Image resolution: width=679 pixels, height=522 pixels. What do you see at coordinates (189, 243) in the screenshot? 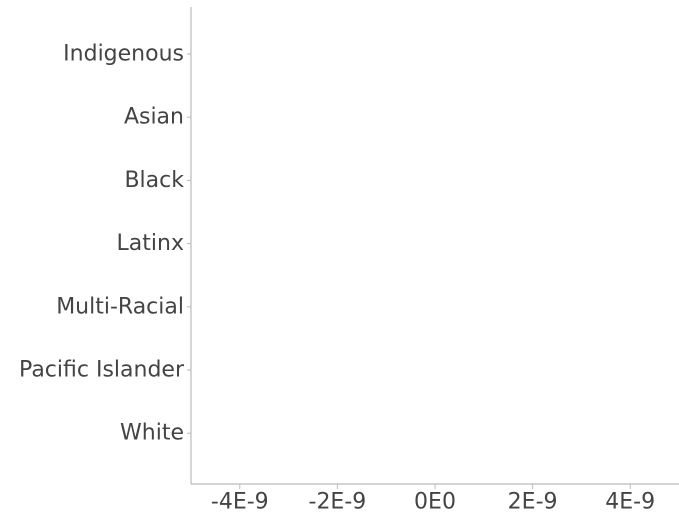
I see `y-tick-marks` at bounding box center [189, 243].